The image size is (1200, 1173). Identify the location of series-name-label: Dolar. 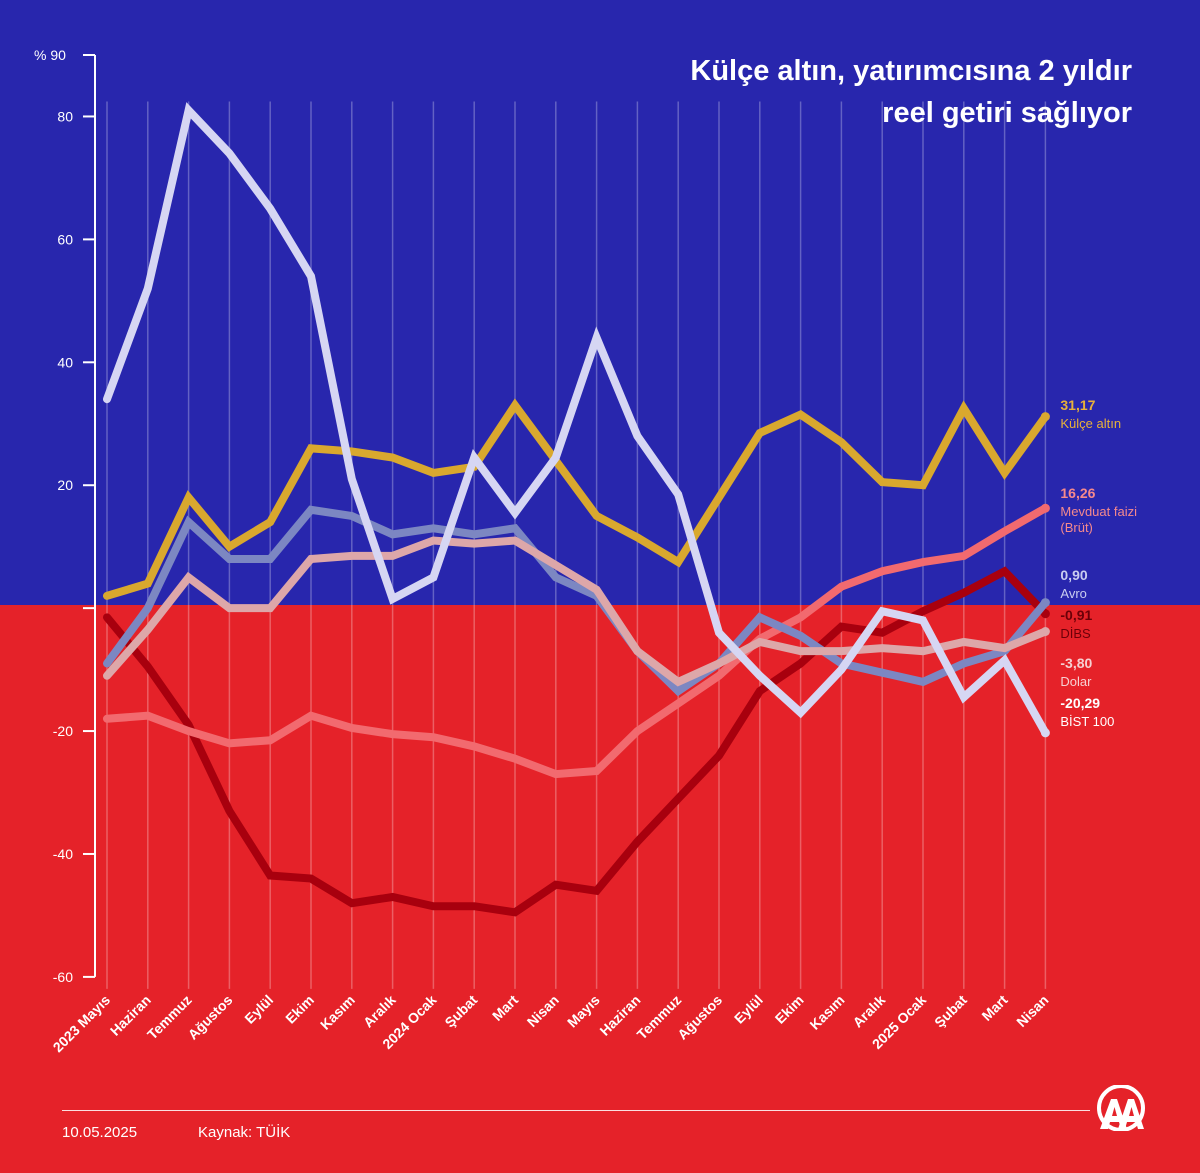
(1076, 681).